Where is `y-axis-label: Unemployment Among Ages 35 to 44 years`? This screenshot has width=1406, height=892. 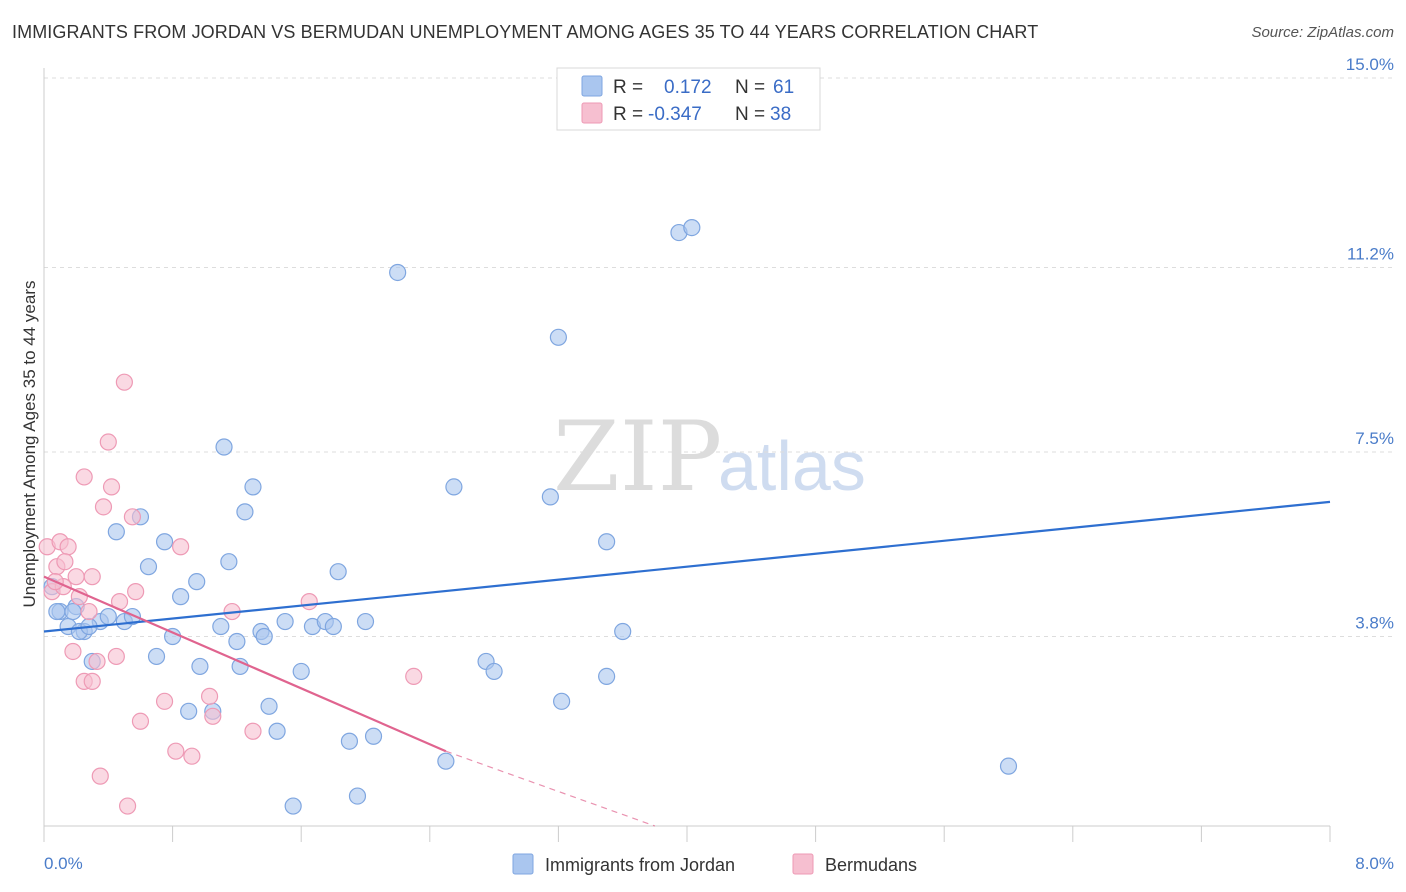
y-axis-label: Unemployment Among Ages 35 to 44 years is located at coordinates (29, 444).